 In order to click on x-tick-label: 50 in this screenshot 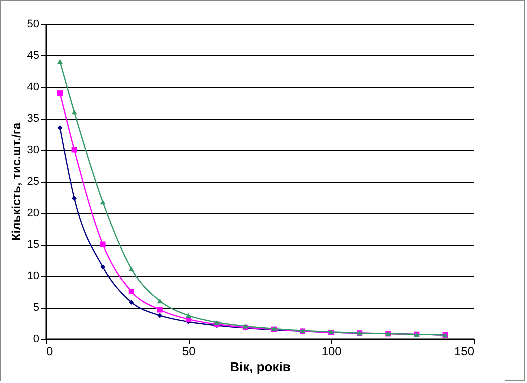, I will do `click(189, 351)`.